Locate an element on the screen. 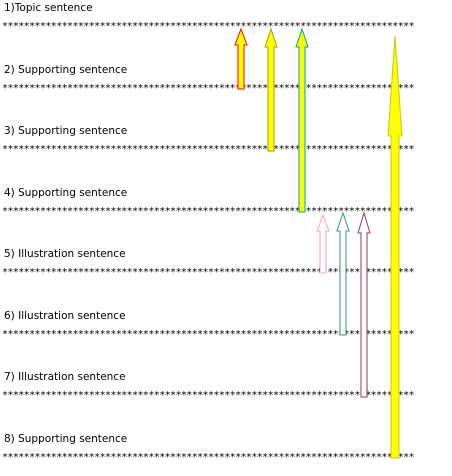  row-label-6: 6) Illustration sentence is located at coordinates (65, 316).